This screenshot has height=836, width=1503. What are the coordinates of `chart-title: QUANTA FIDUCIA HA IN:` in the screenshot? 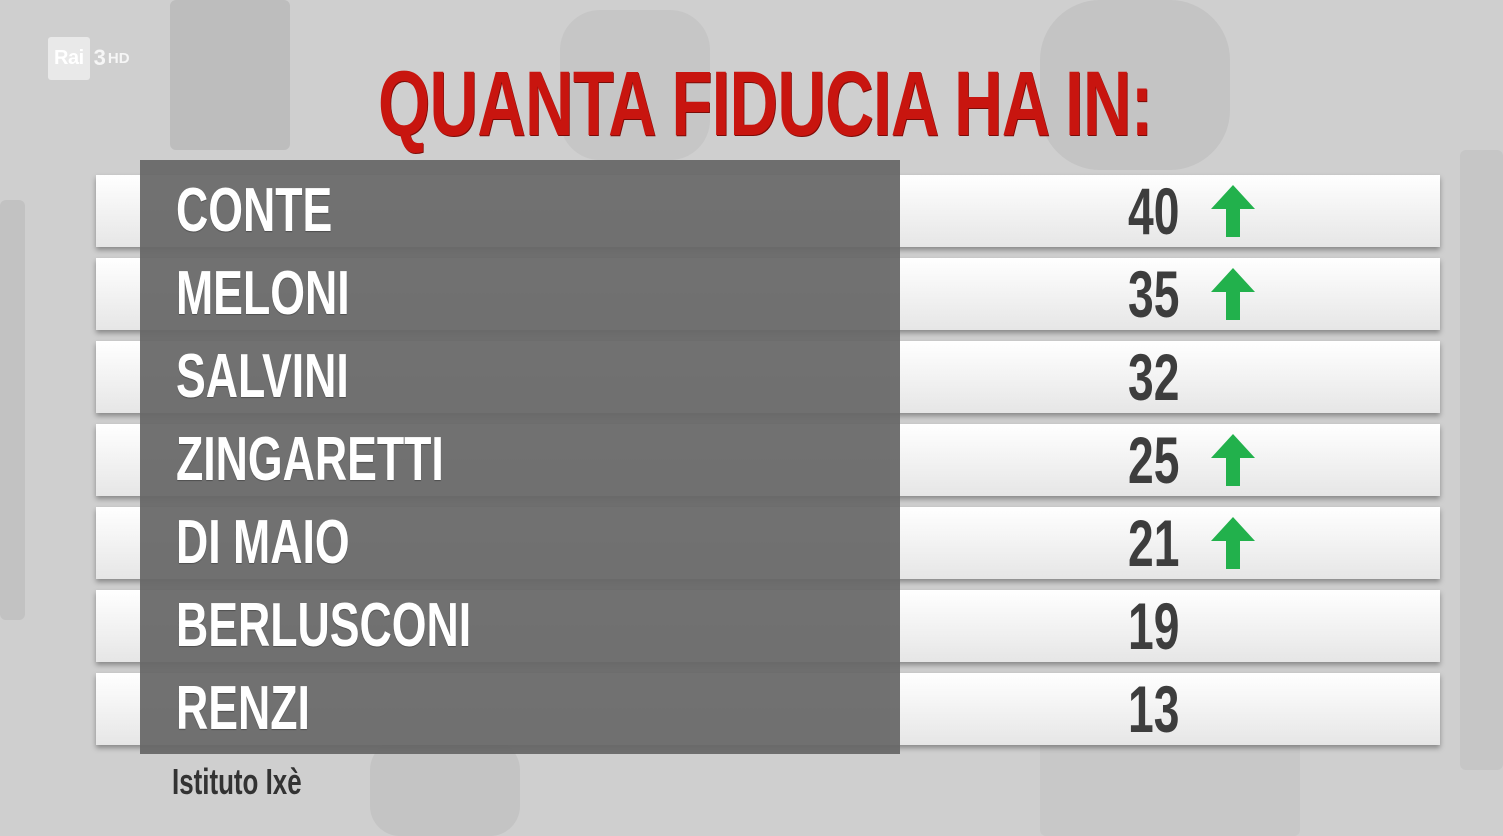 It's located at (765, 104).